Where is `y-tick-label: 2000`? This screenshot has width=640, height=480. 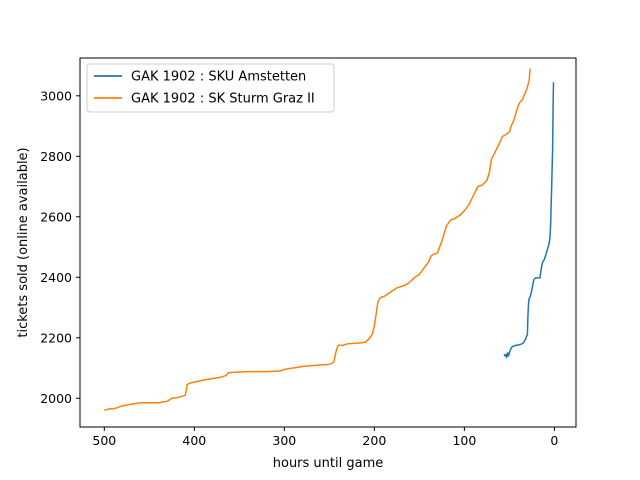 y-tick-label: 2000 is located at coordinates (56, 398).